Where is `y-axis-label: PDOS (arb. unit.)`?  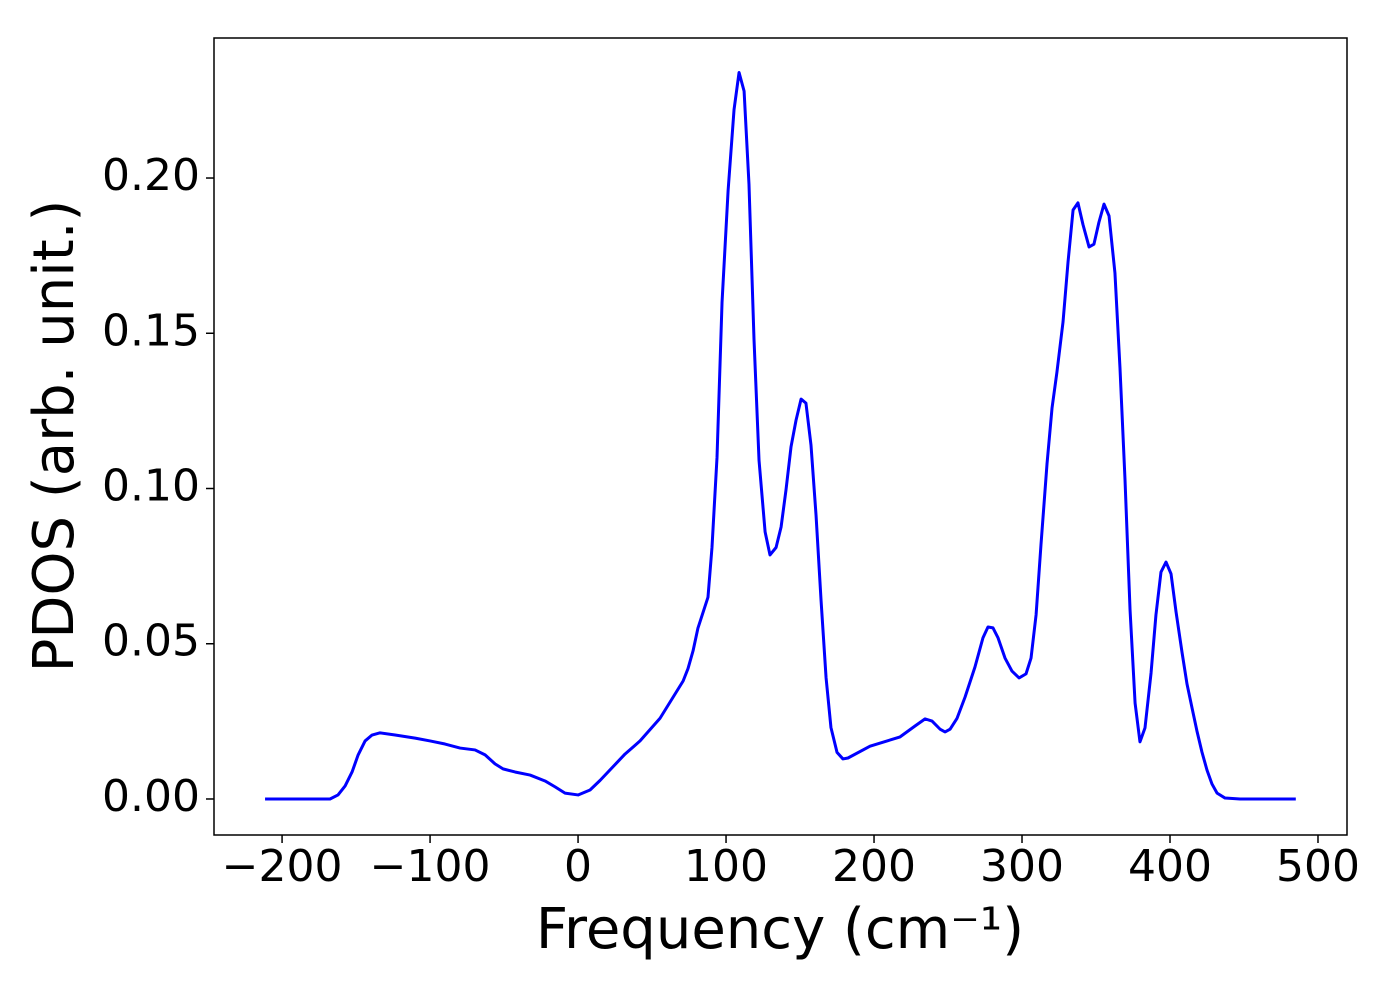 y-axis-label: PDOS (arb. unit.) is located at coordinates (54, 436).